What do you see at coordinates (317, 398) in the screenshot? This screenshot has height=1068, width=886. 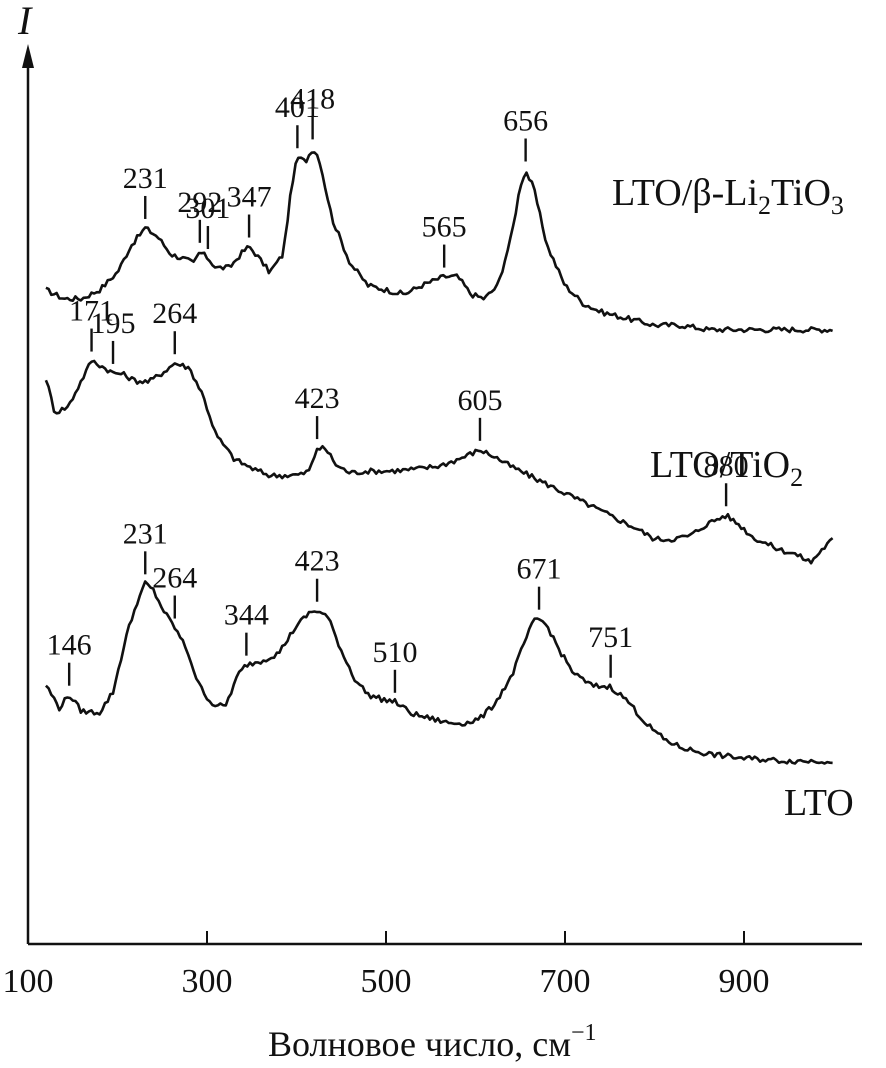 I see `peak-label-lto-tio2-423: 423` at bounding box center [317, 398].